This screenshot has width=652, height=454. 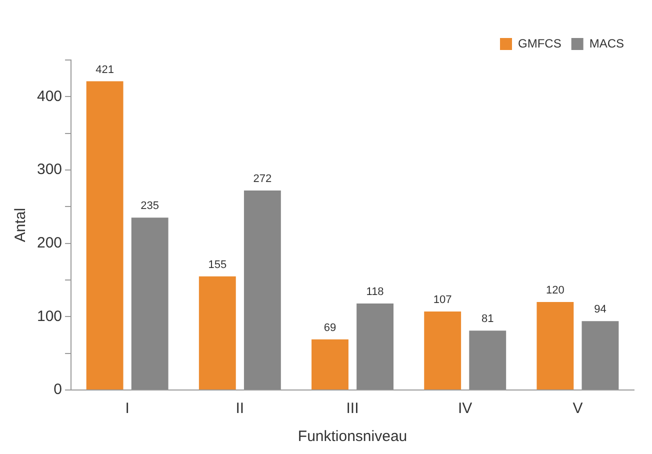 I want to click on data-label: 94, so click(x=600, y=310).